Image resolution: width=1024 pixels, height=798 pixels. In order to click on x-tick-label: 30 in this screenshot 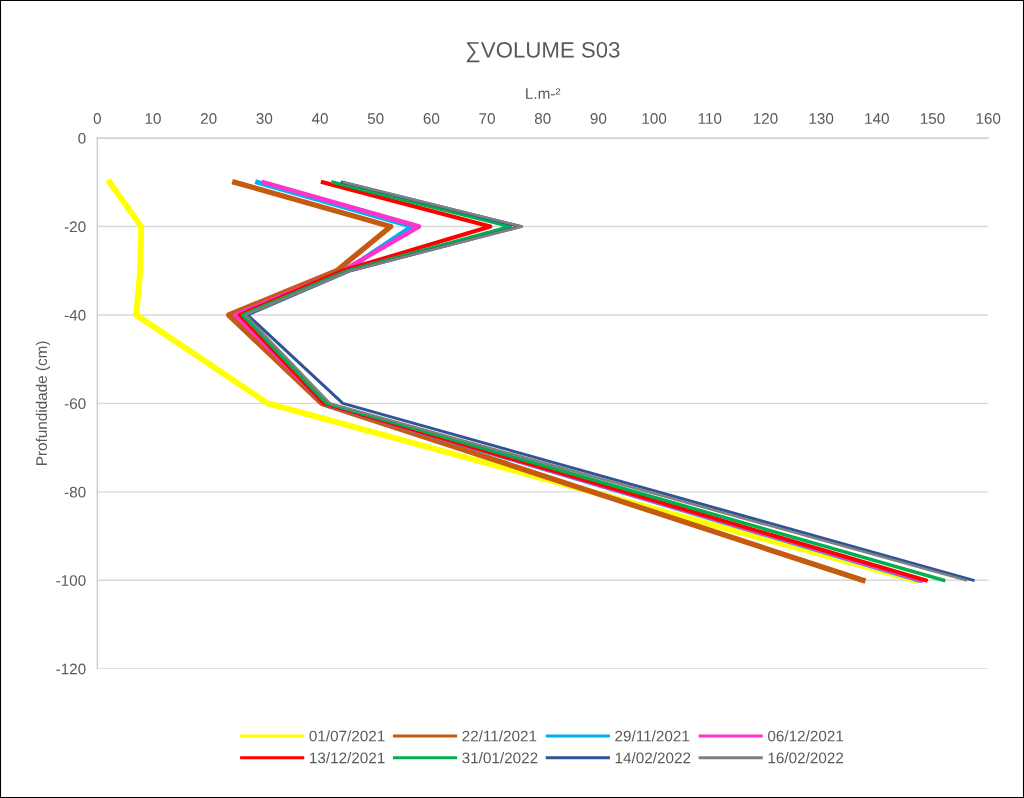, I will do `click(264, 118)`.